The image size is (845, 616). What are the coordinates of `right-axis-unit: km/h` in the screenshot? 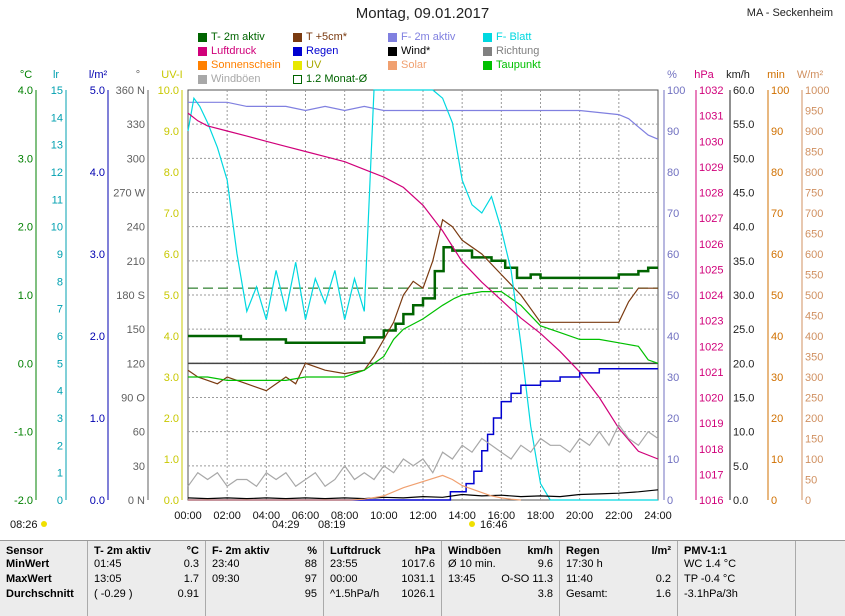 It's located at (738, 75).